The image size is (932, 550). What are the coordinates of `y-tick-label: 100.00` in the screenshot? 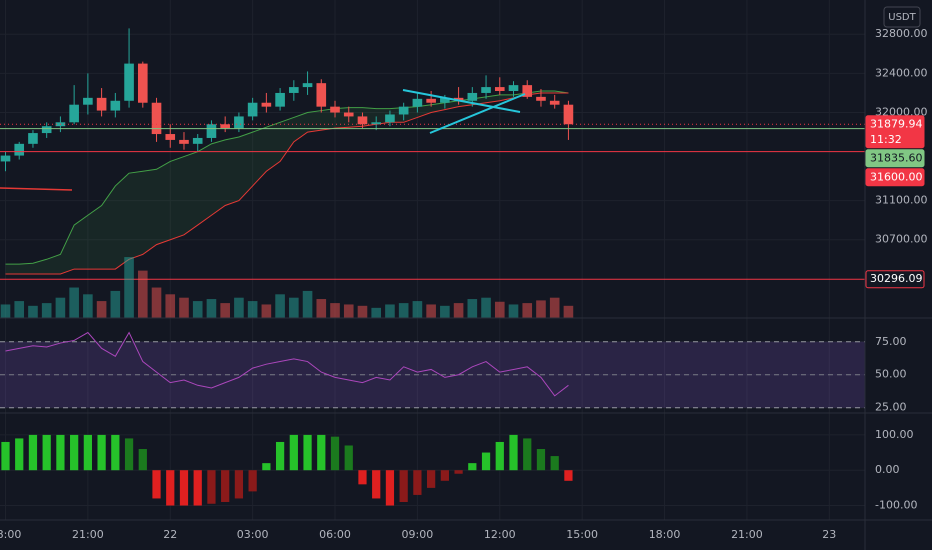 It's located at (894, 434).